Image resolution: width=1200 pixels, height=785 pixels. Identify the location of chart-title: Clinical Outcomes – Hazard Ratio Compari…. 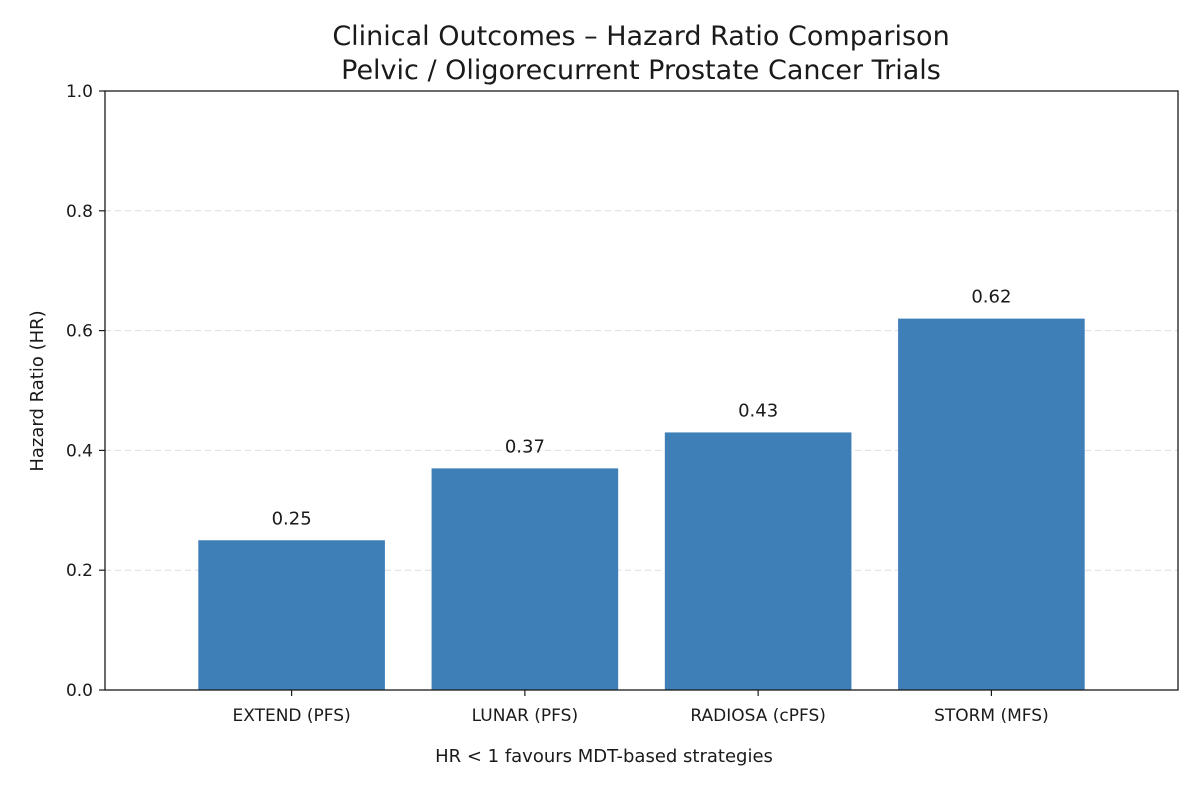
(640, 36).